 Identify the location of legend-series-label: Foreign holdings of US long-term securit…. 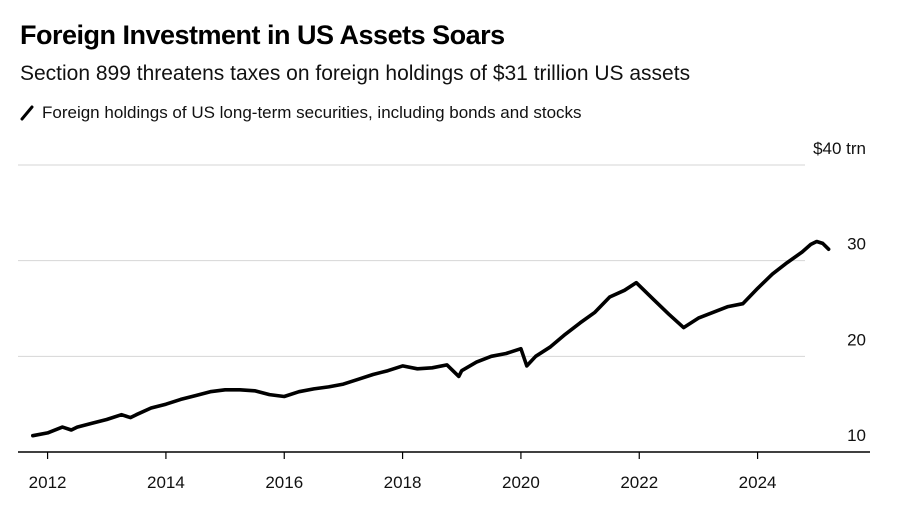
(312, 112).